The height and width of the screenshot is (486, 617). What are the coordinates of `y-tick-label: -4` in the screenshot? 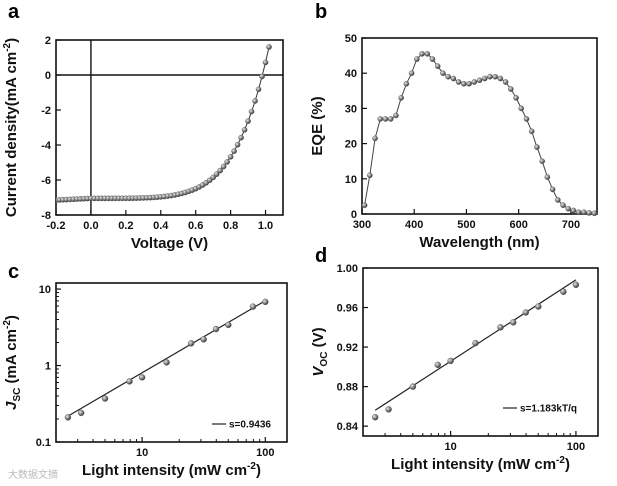 It's located at (46, 146).